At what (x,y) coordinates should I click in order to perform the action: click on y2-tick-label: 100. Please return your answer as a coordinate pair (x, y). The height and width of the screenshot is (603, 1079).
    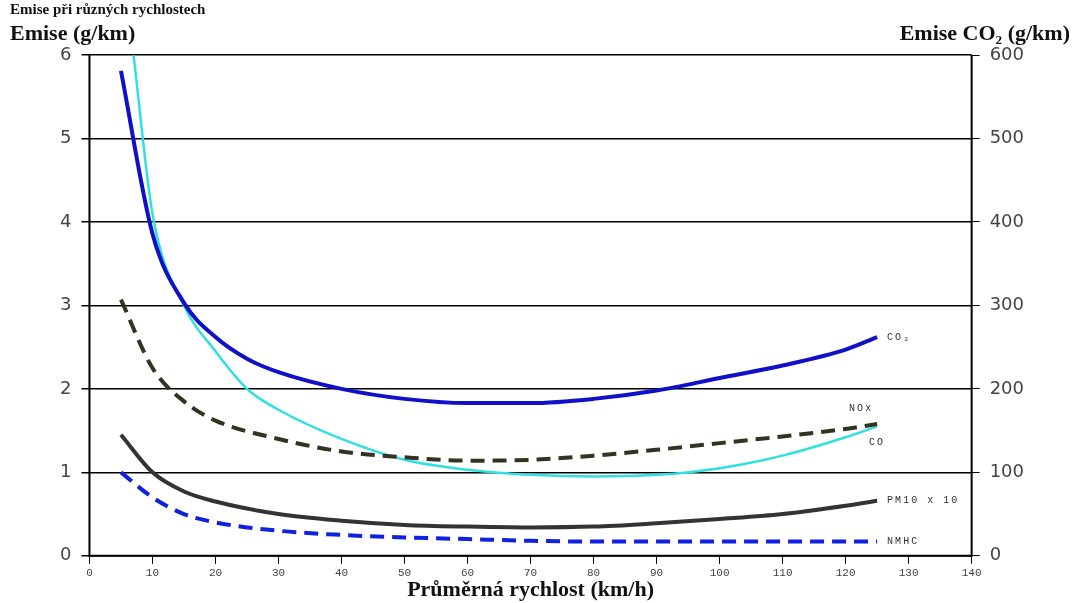
    Looking at the image, I should click on (1006, 471).